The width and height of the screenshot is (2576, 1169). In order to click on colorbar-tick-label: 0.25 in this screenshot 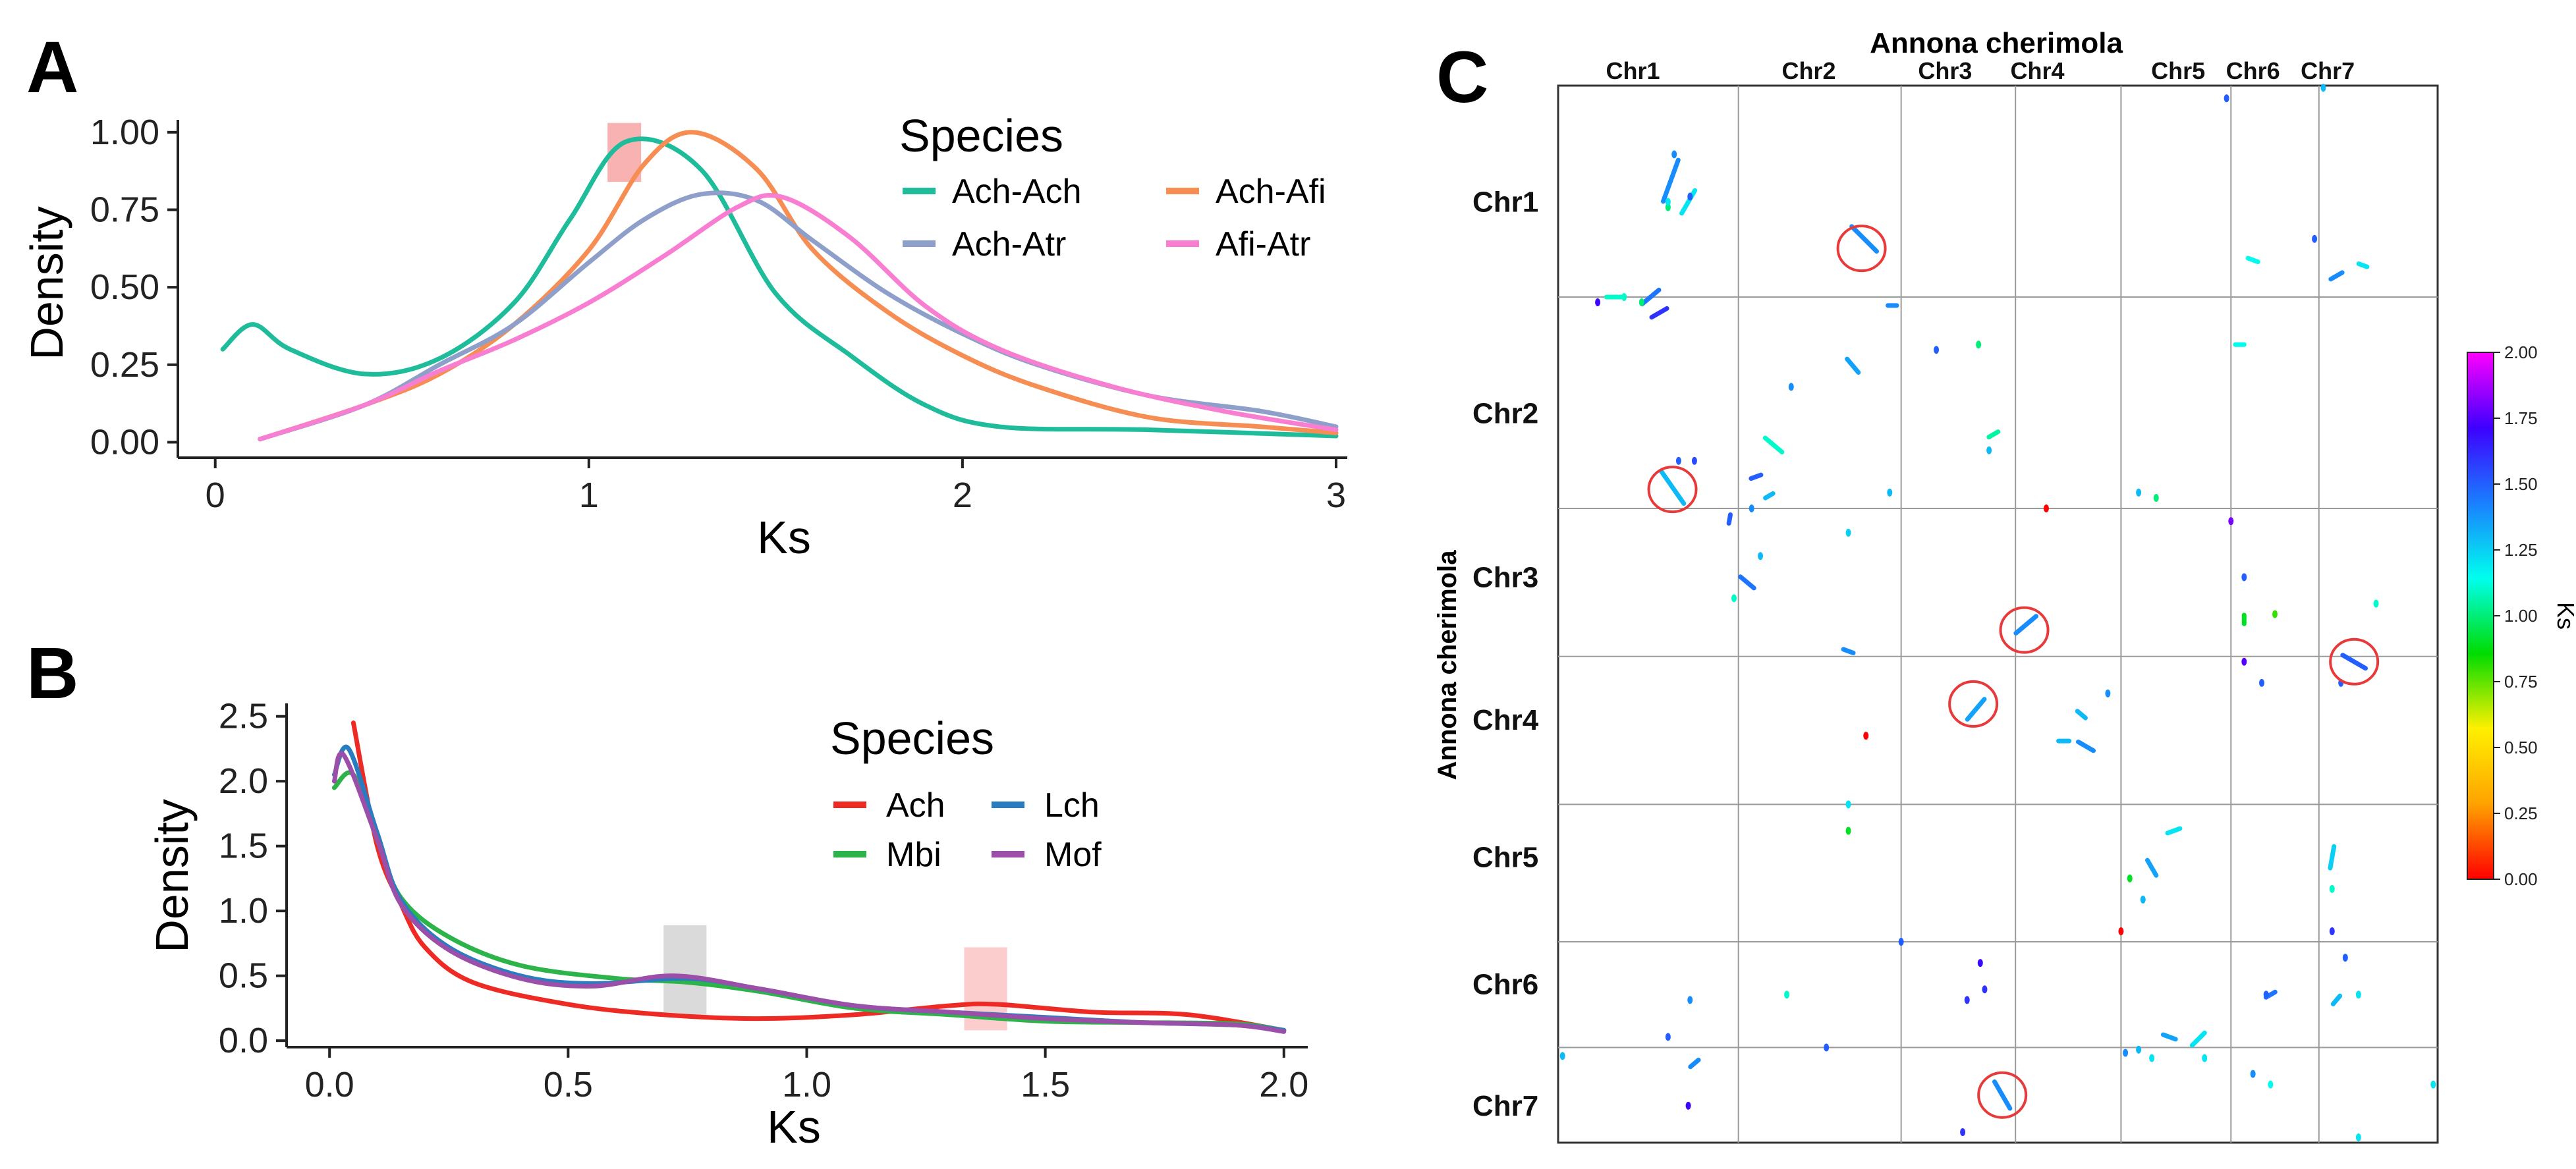, I will do `click(2521, 813)`.